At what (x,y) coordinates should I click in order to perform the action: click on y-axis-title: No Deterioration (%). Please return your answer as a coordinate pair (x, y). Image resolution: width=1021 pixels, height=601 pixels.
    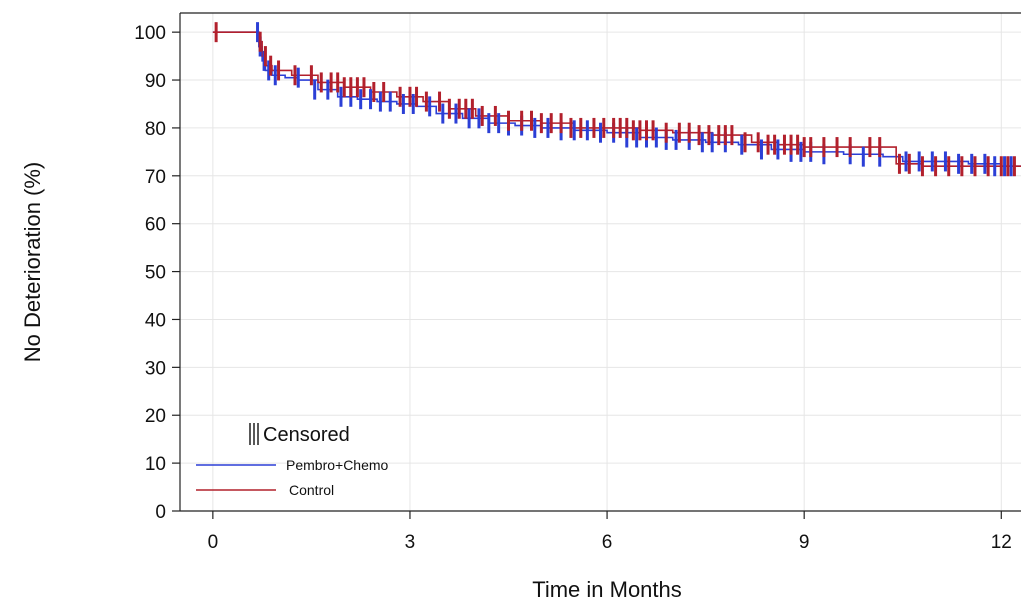
    Looking at the image, I should click on (32, 262).